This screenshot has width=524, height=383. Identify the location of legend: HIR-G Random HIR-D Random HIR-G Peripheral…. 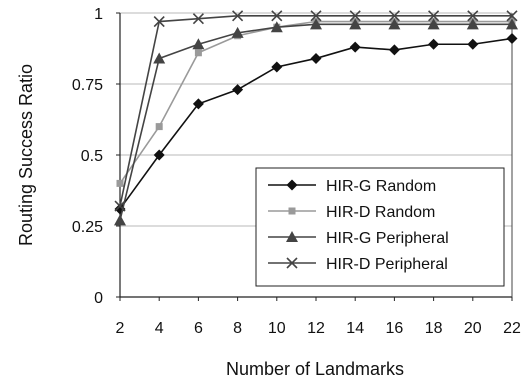
(380, 227).